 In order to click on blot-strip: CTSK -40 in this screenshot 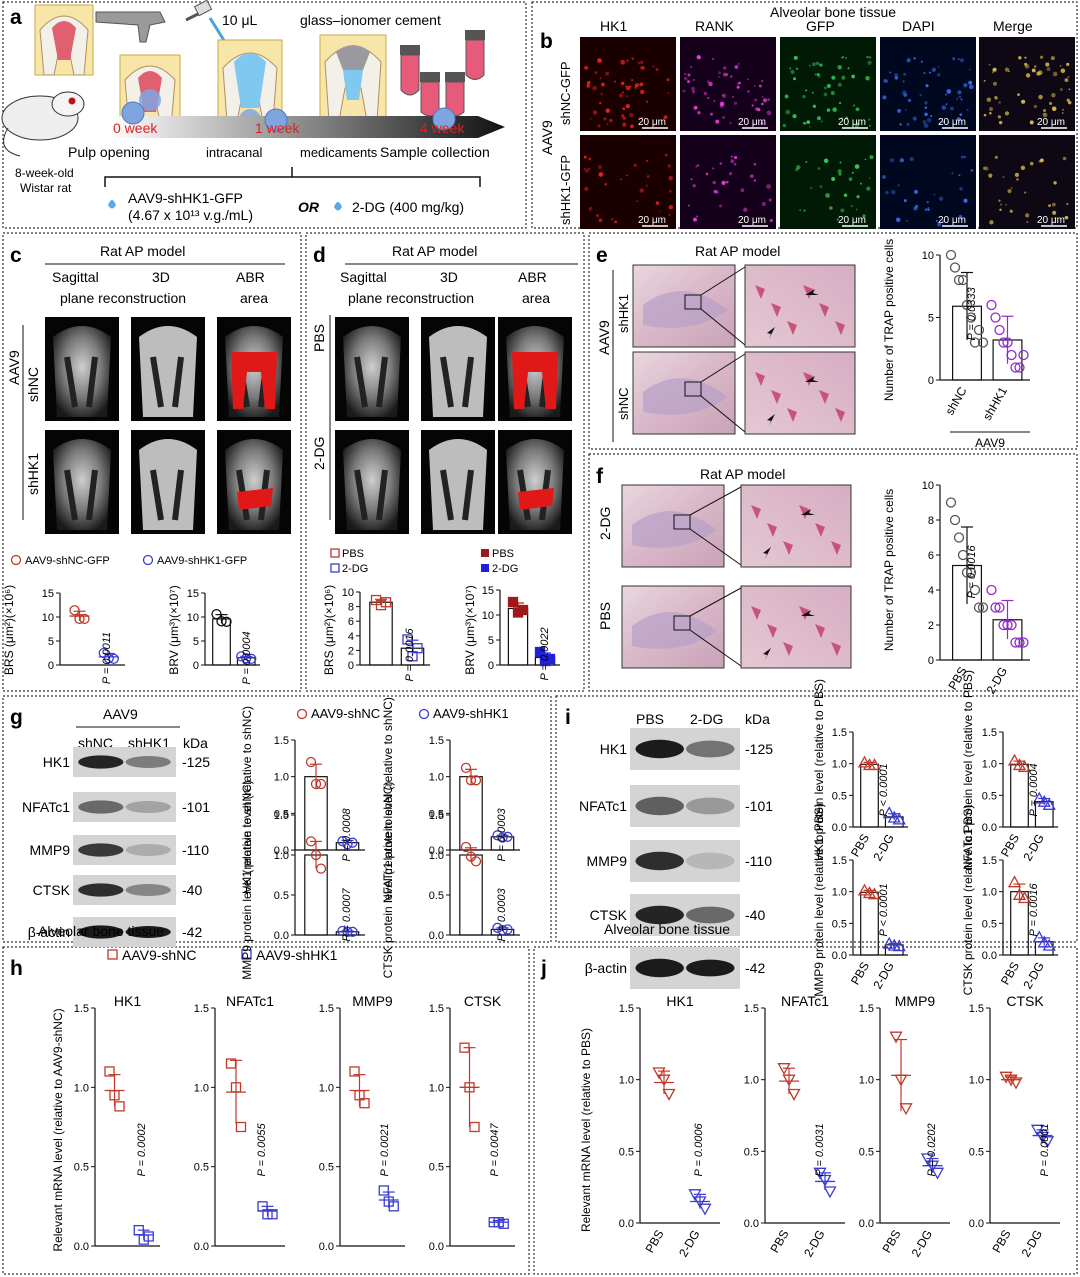, I will do `click(677, 915)`.